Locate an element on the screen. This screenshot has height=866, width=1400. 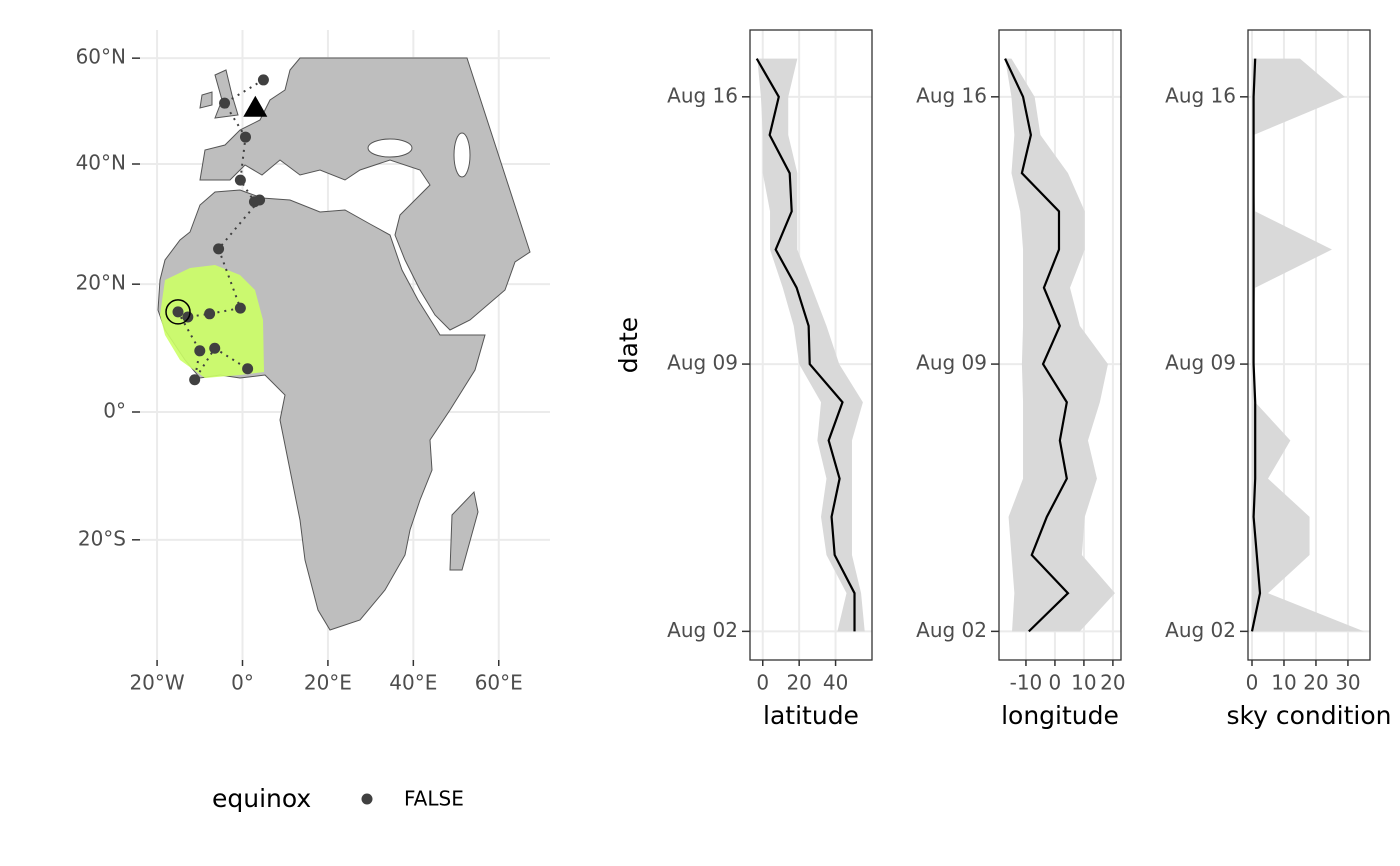
black-sea is located at coordinates (390, 148).